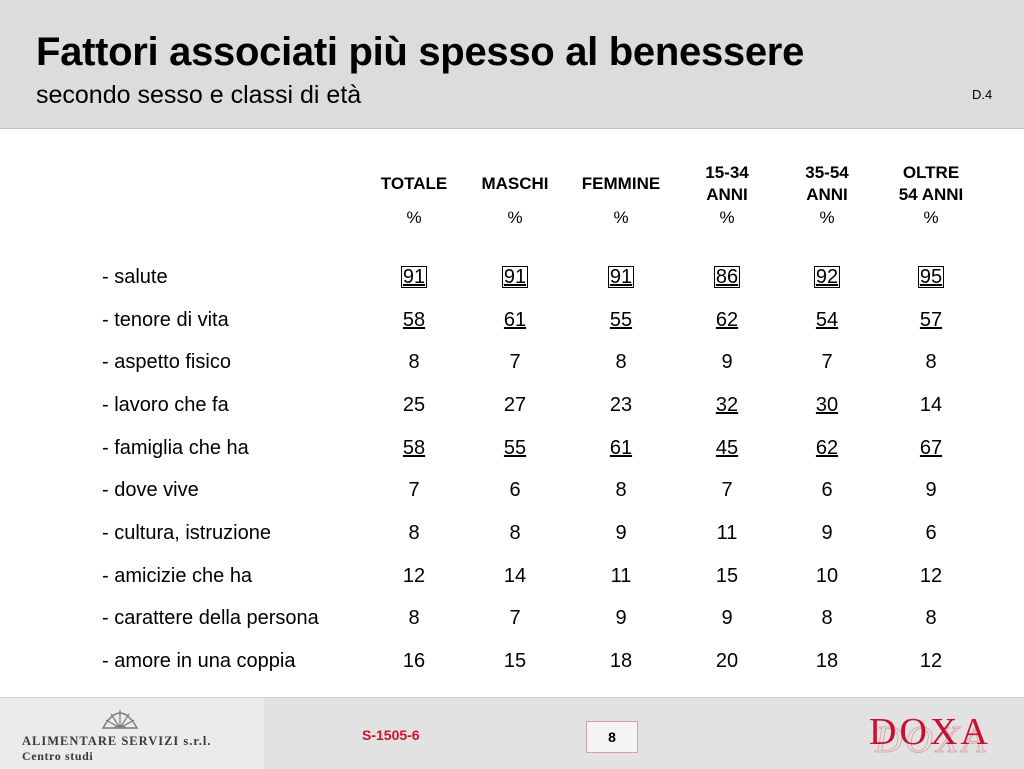 The width and height of the screenshot is (1024, 769). I want to click on cell-value: 45, so click(727, 447).